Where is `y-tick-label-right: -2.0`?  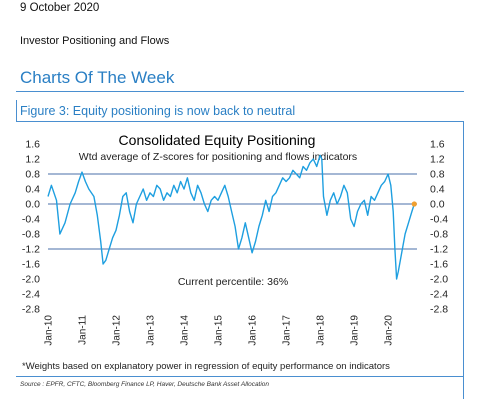 y-tick-label-right: -2.0 is located at coordinates (439, 280).